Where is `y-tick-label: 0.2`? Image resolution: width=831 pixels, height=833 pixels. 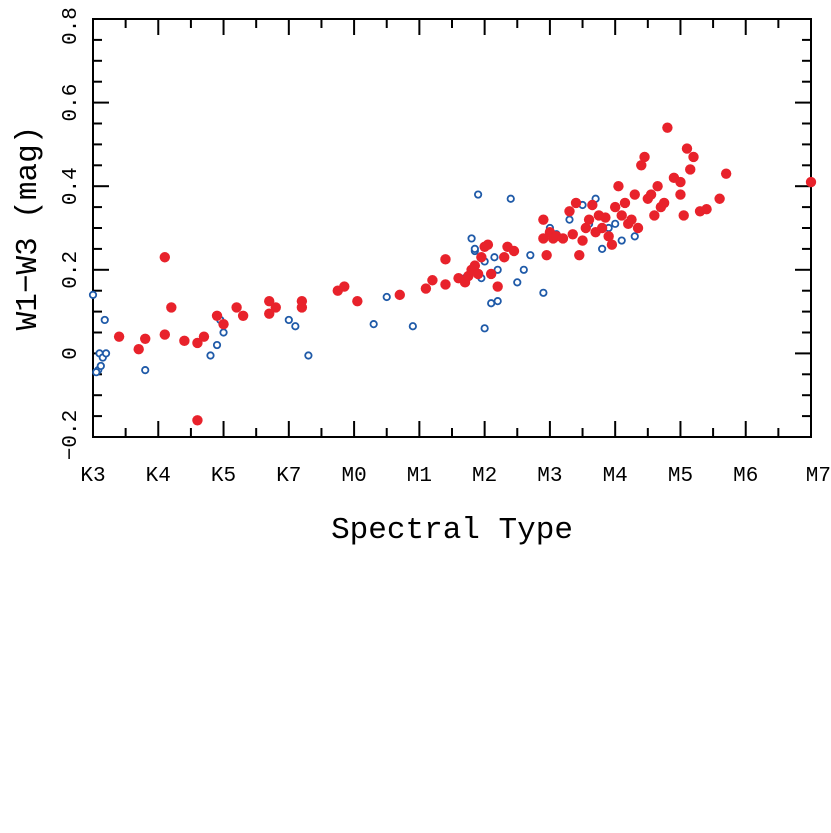 y-tick-label: 0.2 is located at coordinates (71, 270).